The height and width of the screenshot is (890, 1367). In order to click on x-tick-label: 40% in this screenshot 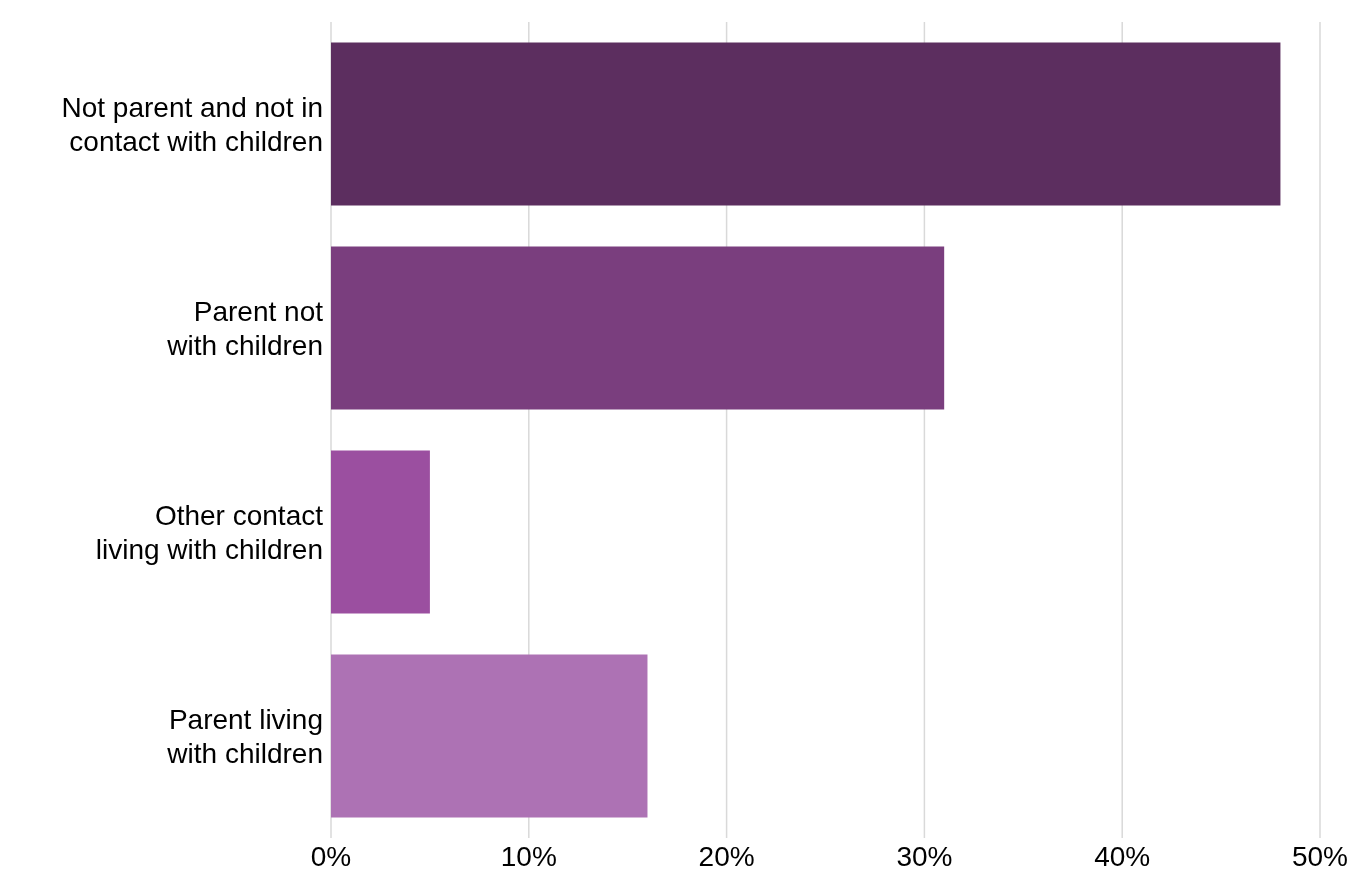, I will do `click(1122, 856)`.